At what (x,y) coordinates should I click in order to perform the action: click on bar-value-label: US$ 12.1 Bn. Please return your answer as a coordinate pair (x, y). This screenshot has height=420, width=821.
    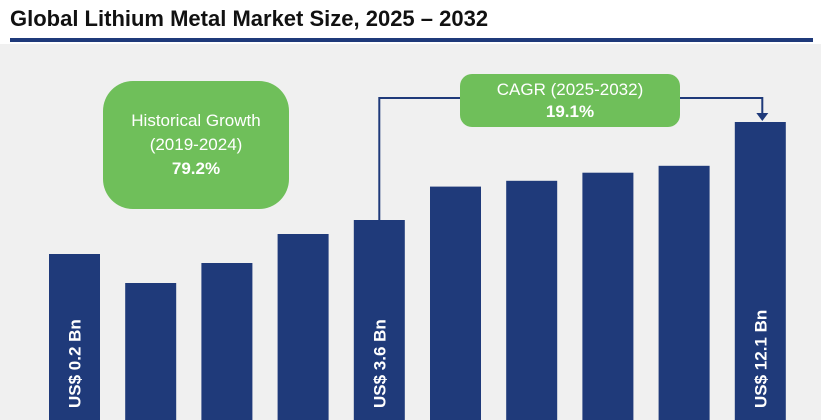
    Looking at the image, I should click on (760, 359).